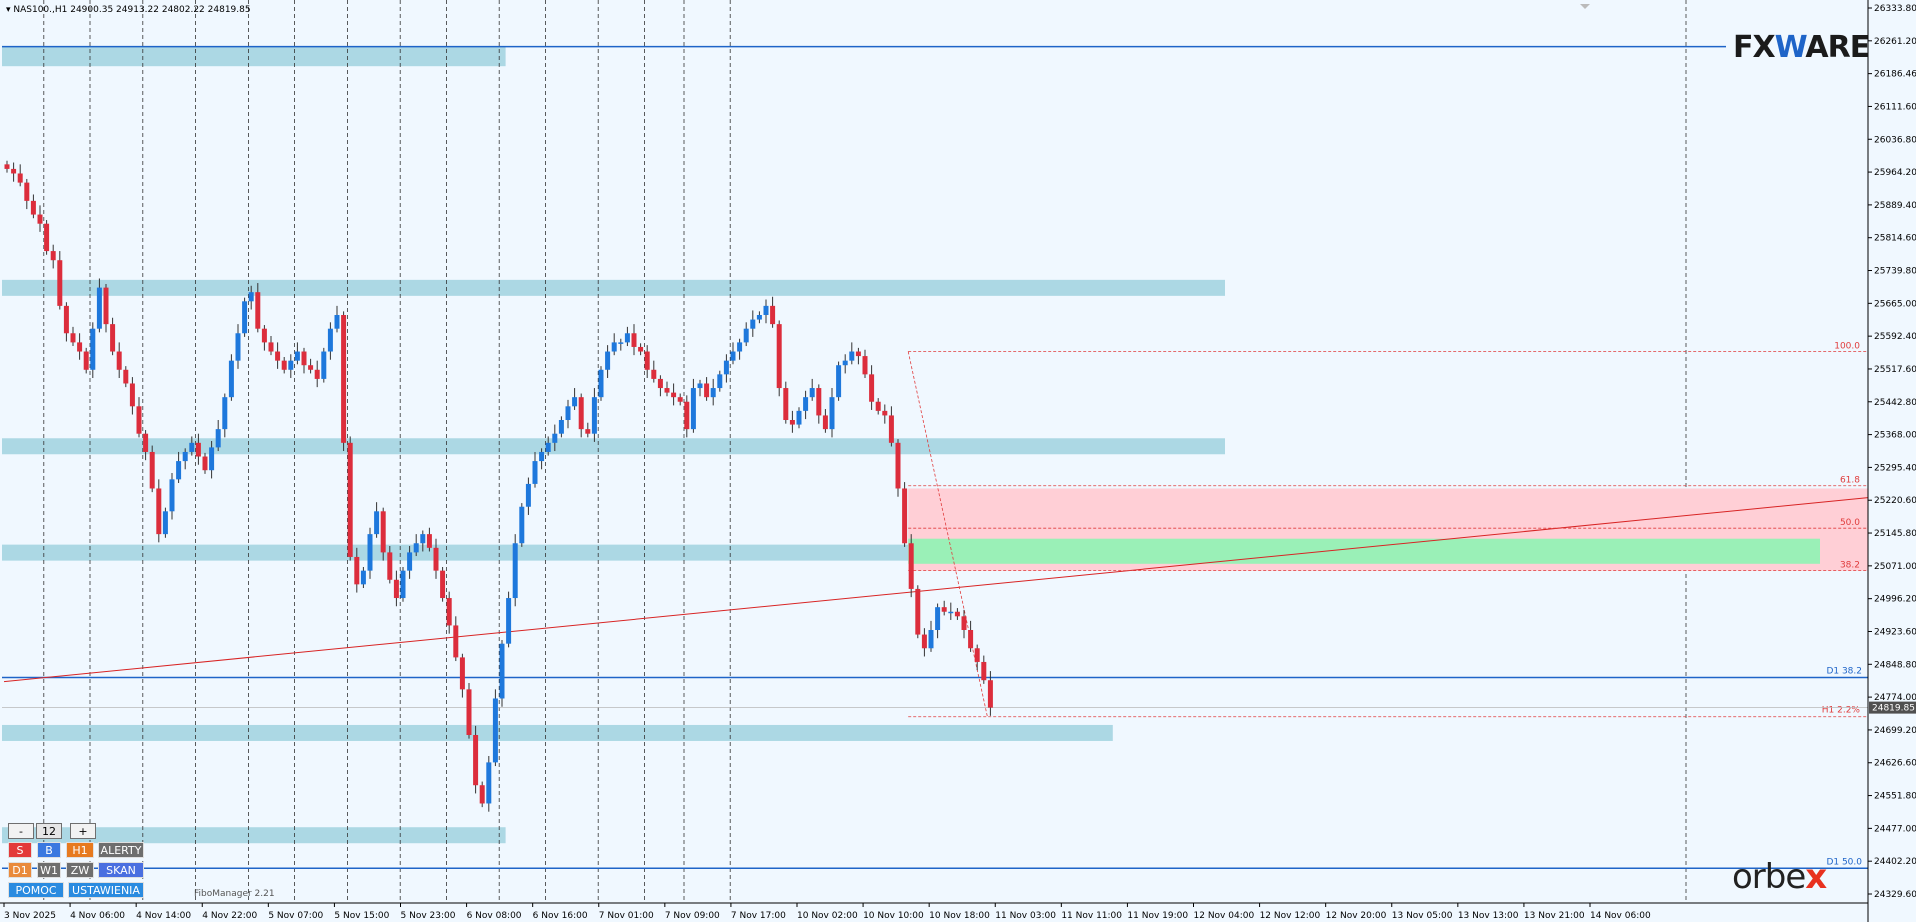  I want to click on timeframe-h1-button: H1, so click(80, 850).